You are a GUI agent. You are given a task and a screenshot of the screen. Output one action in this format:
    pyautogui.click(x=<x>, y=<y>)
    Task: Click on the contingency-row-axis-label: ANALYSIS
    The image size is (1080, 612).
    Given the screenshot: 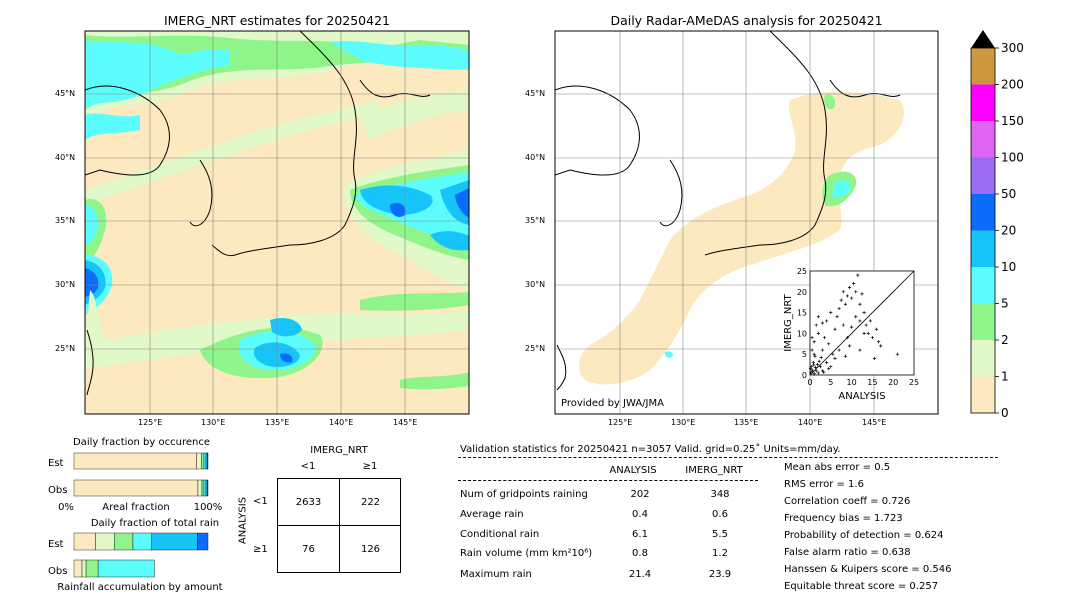 What is the action you would take?
    pyautogui.click(x=243, y=520)
    